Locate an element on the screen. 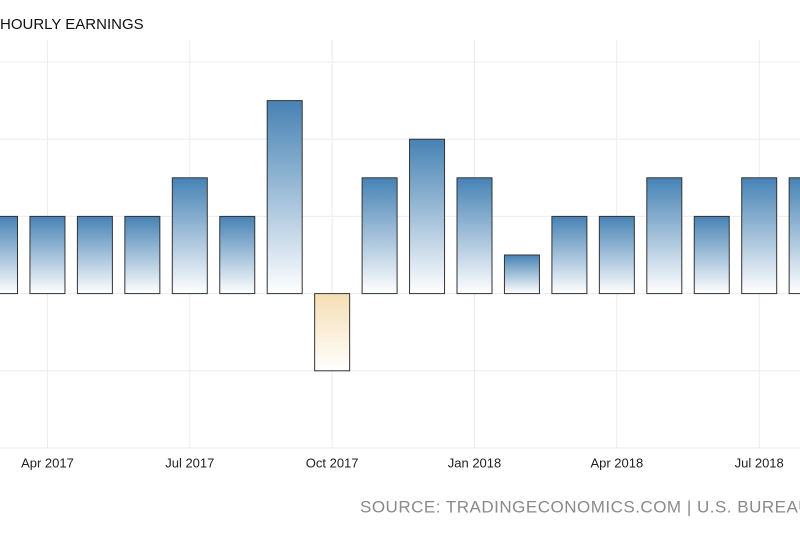 This screenshot has width=800, height=534. x-tick-label: Jul 2018 is located at coordinates (759, 462).